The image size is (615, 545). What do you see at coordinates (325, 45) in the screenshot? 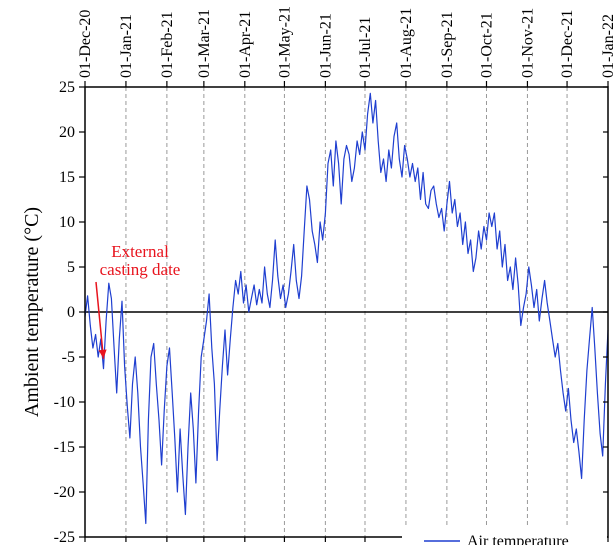
I see `x-tick-label: 01-Jun-21` at bounding box center [325, 45].